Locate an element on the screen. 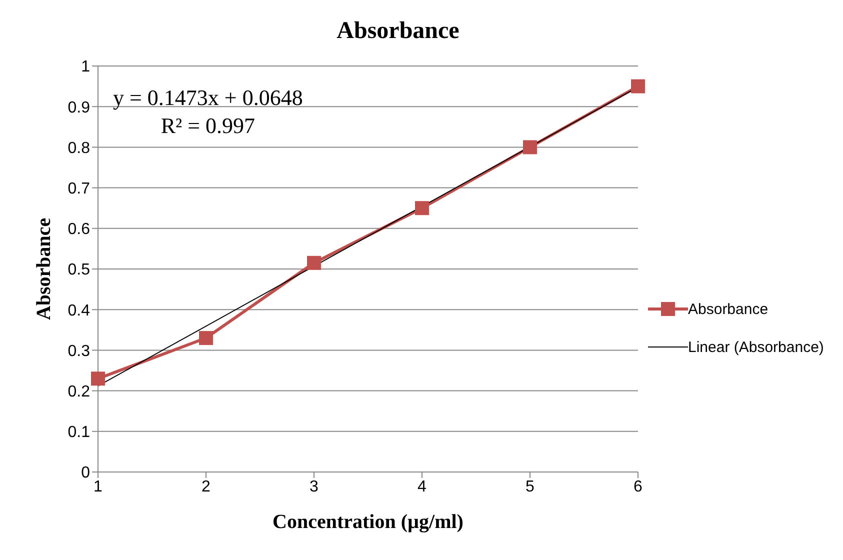 The image size is (843, 560). x-tick-label: 6 is located at coordinates (638, 487).